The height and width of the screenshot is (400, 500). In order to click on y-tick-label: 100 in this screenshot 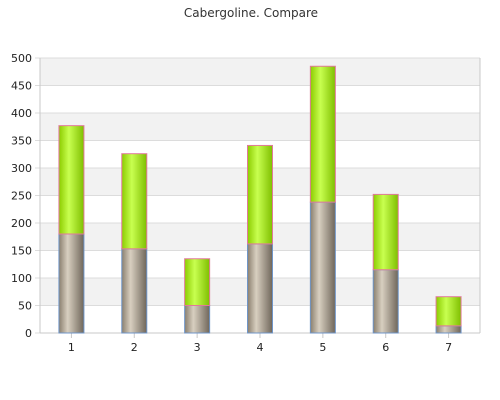, I will do `click(21, 278)`.